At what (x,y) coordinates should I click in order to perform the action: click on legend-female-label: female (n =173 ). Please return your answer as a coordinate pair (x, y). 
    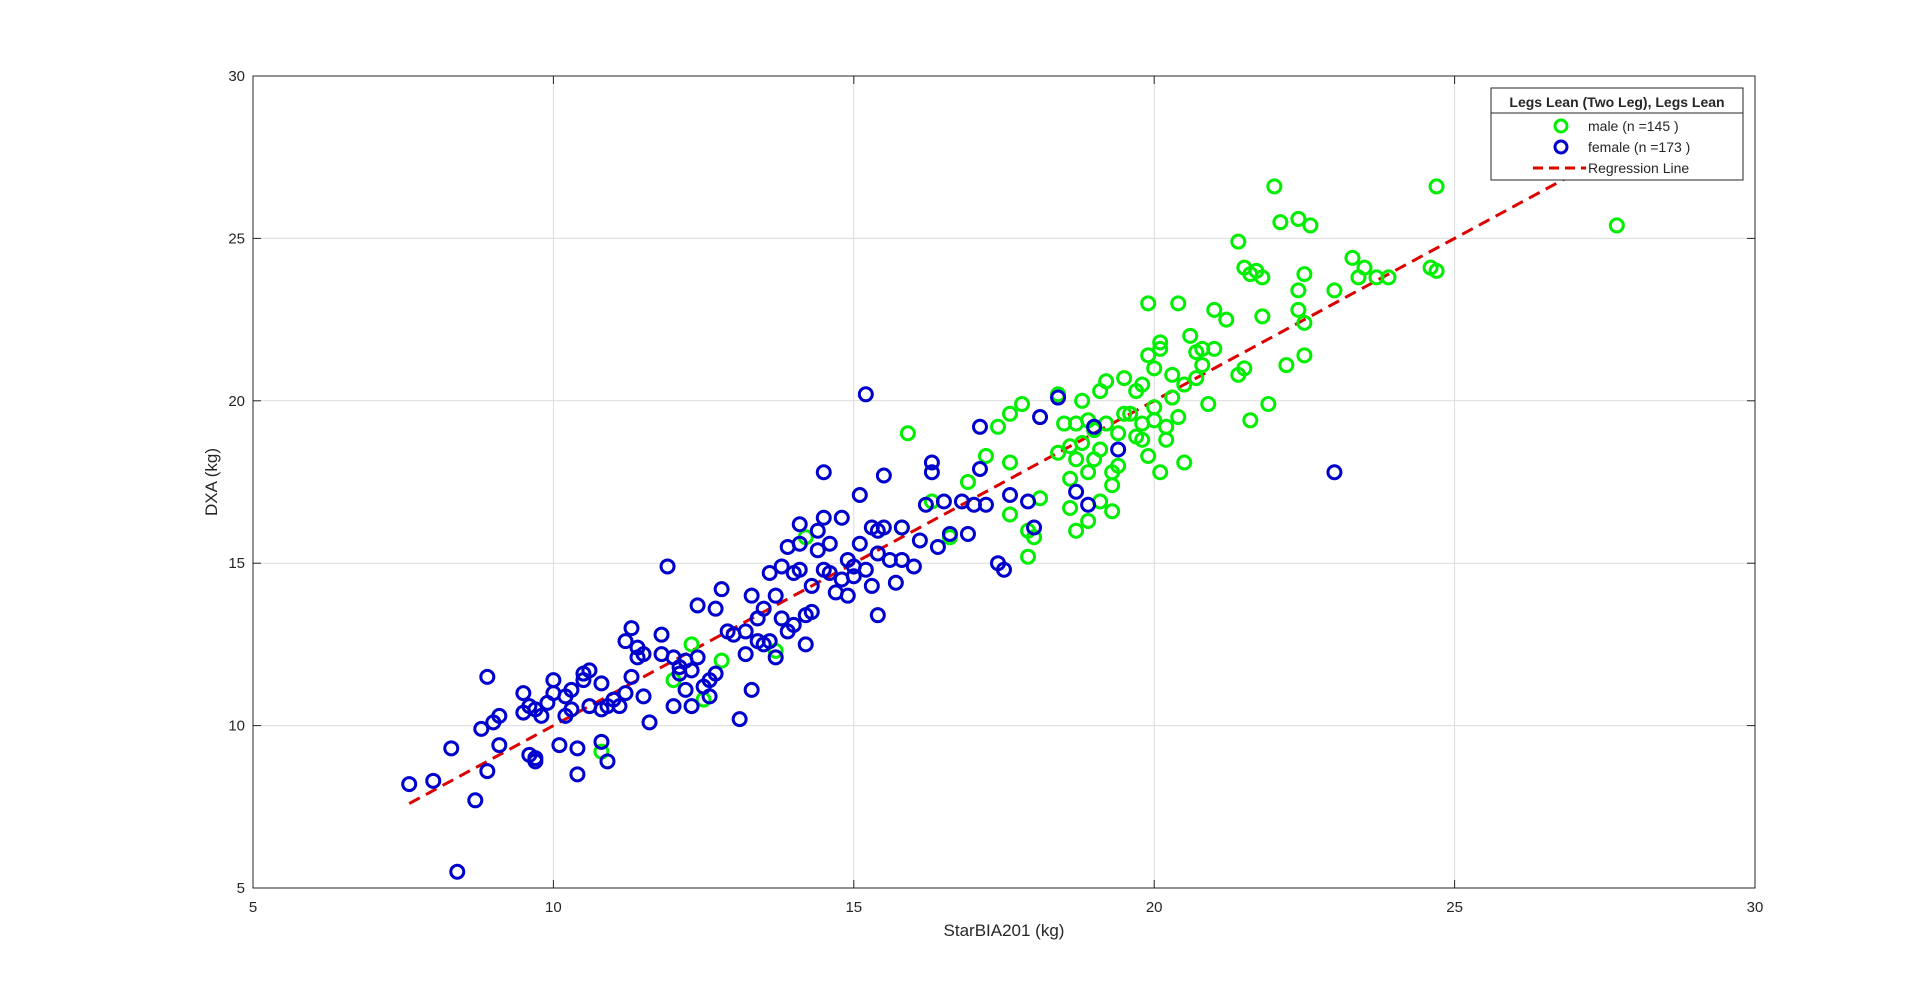
    Looking at the image, I should click on (1639, 147).